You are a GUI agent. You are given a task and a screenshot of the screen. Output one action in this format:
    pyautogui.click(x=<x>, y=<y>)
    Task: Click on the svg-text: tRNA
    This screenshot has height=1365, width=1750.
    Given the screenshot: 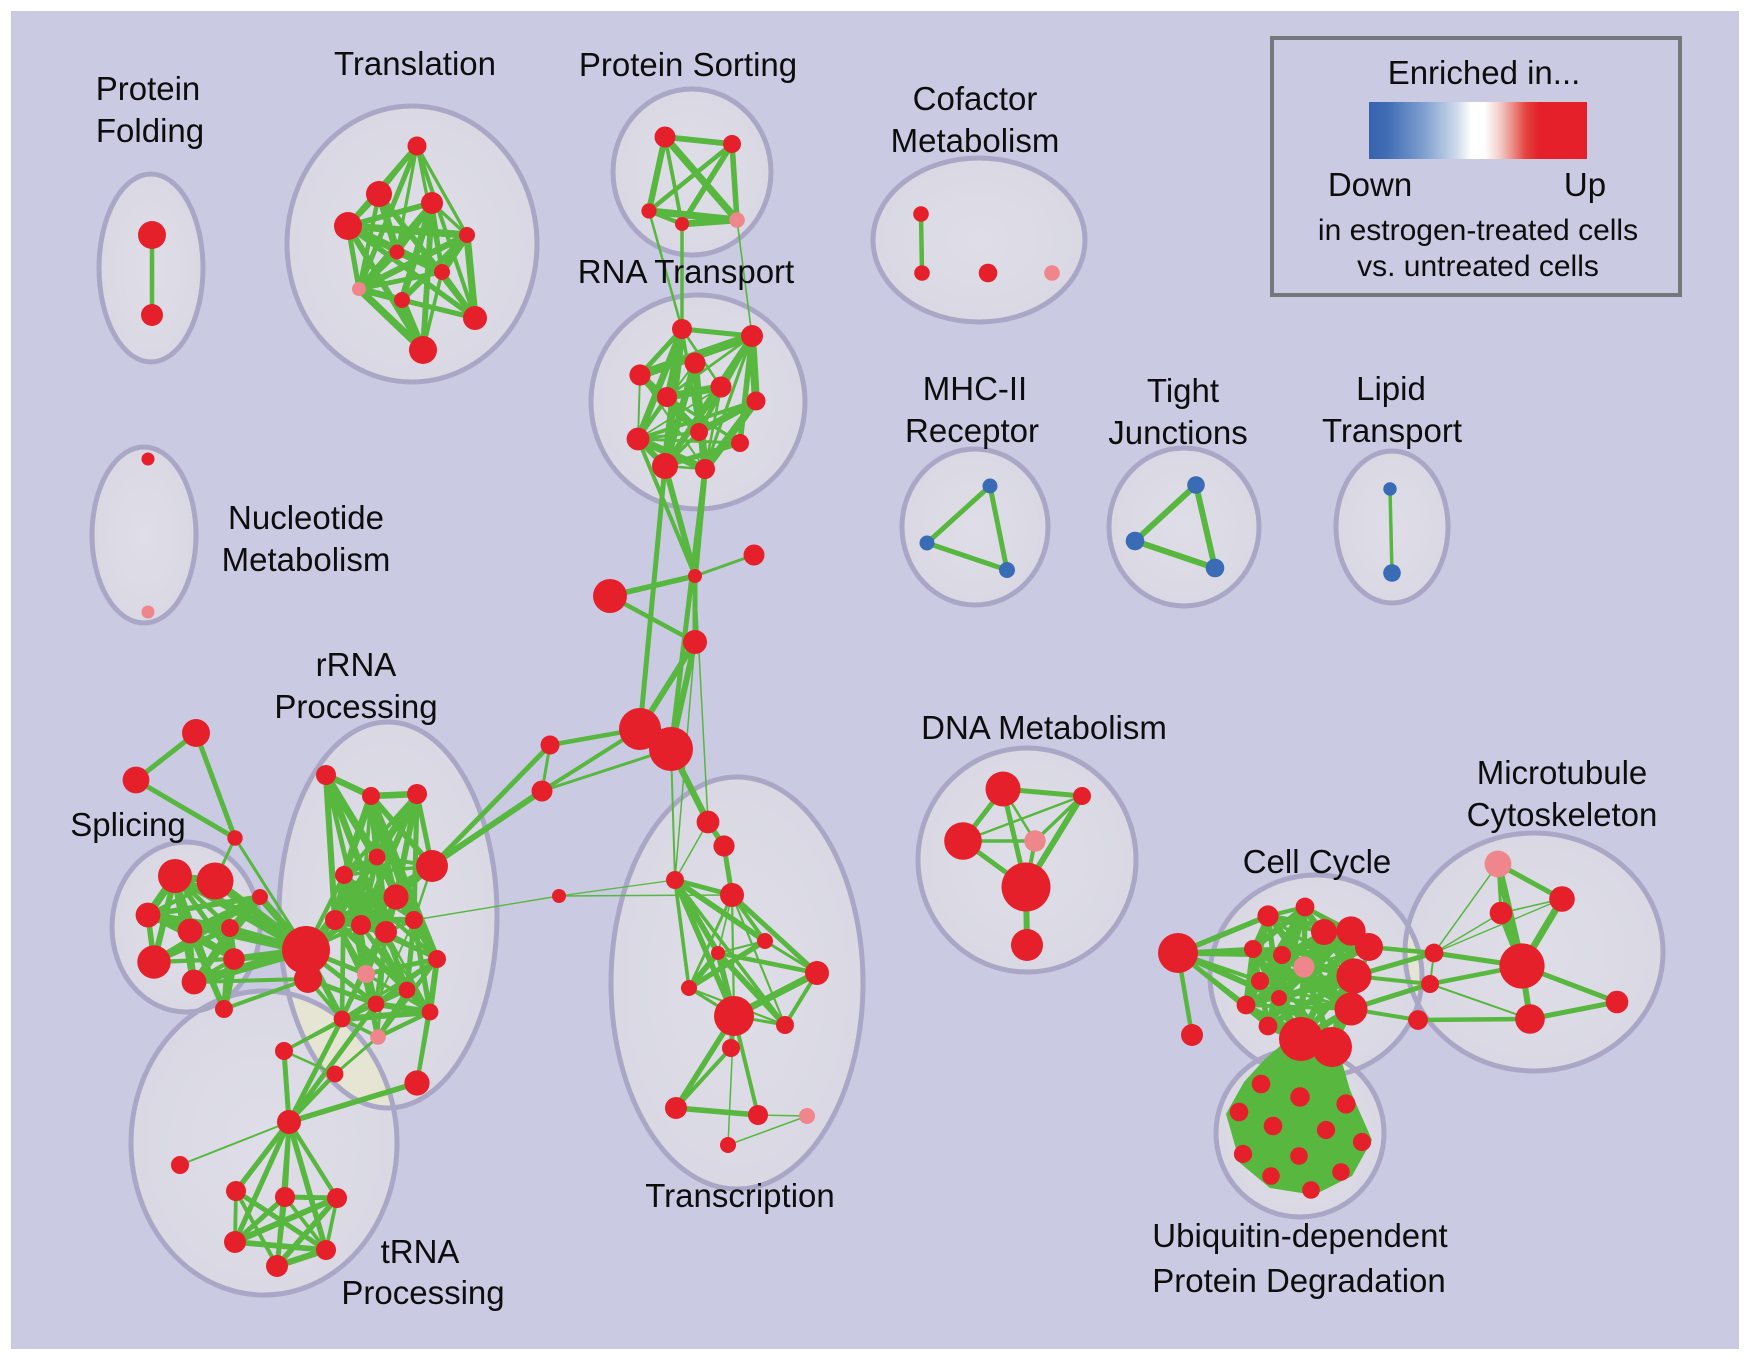 What is the action you would take?
    pyautogui.click(x=420, y=1251)
    